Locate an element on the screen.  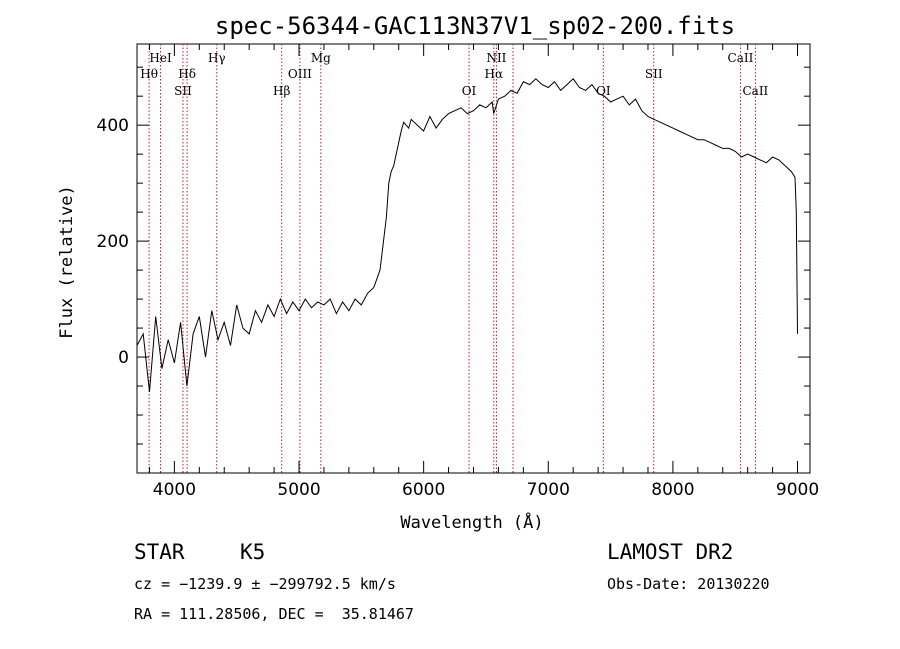
line-marker-label: Hγ is located at coordinates (217, 58).